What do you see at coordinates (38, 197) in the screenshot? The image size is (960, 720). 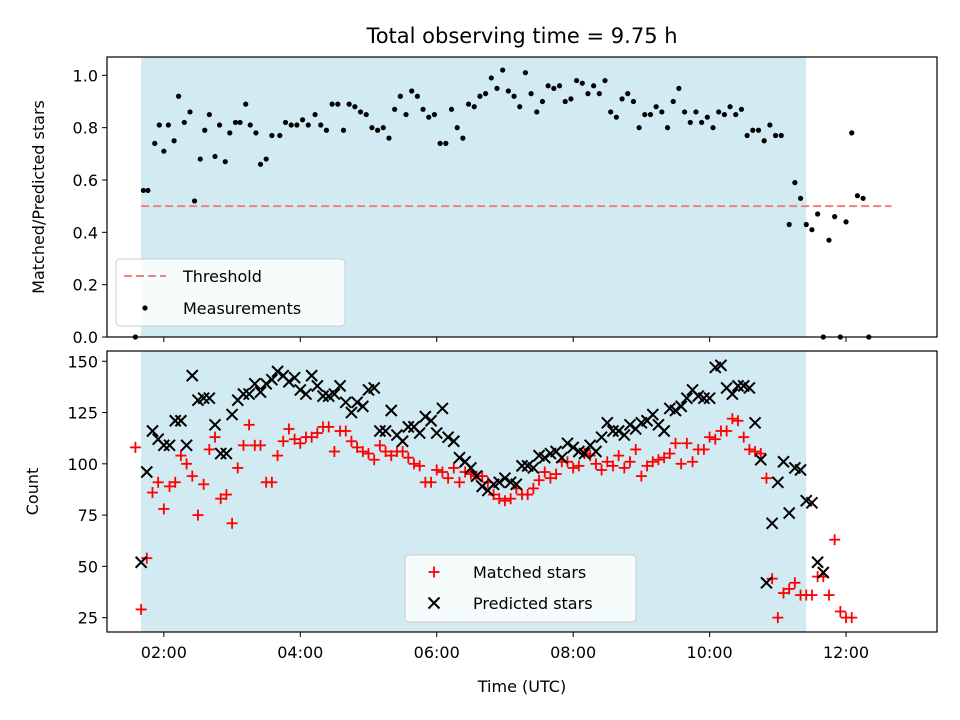 I see `top-y-axis-label: Matched/Predicted stars` at bounding box center [38, 197].